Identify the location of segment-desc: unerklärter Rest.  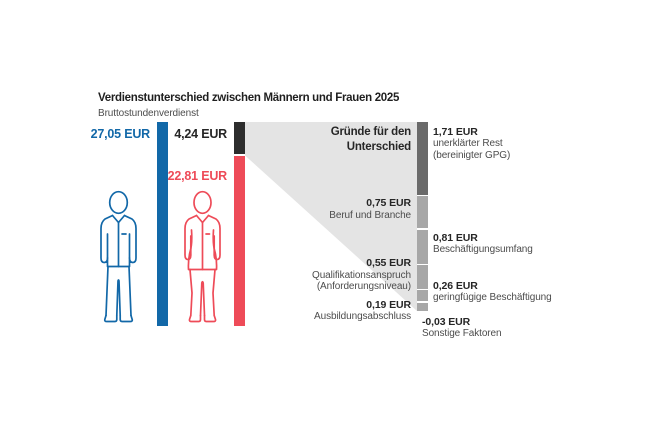
(468, 143).